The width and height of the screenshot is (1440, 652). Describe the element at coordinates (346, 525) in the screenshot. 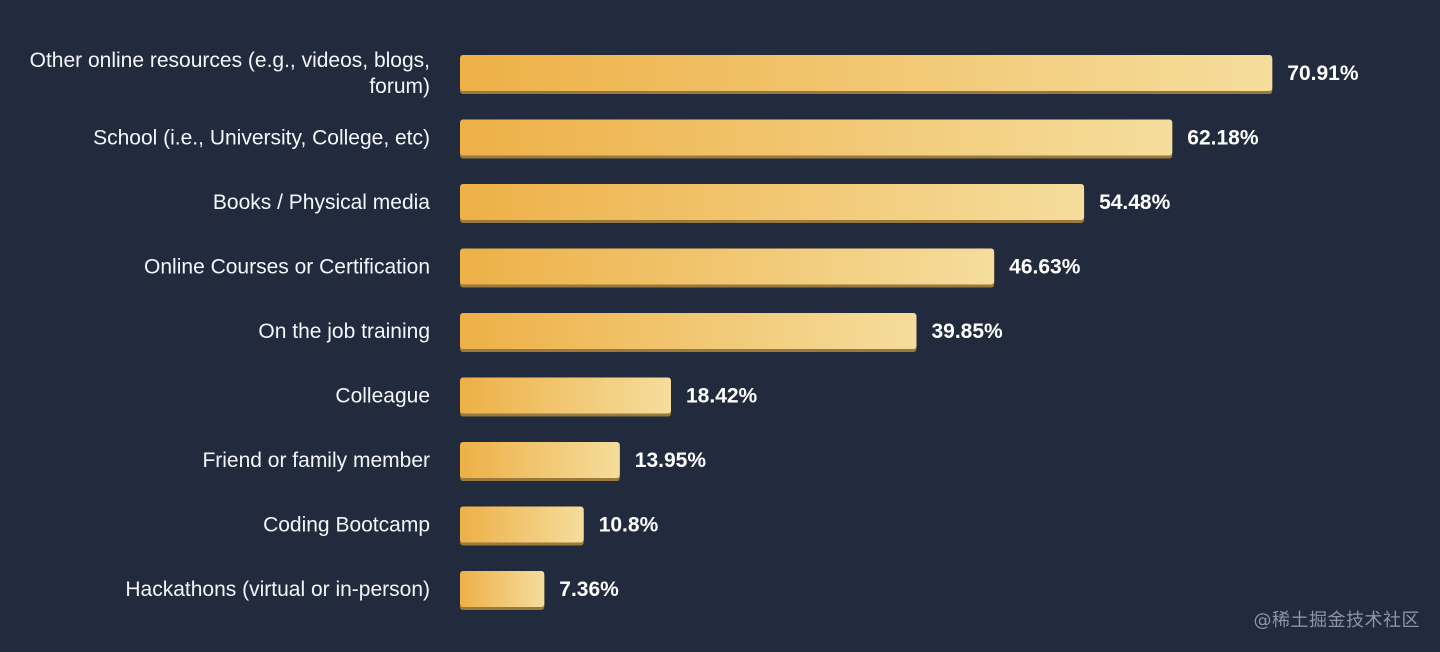

I see `category-label: Coding Bootcamp` at that location.